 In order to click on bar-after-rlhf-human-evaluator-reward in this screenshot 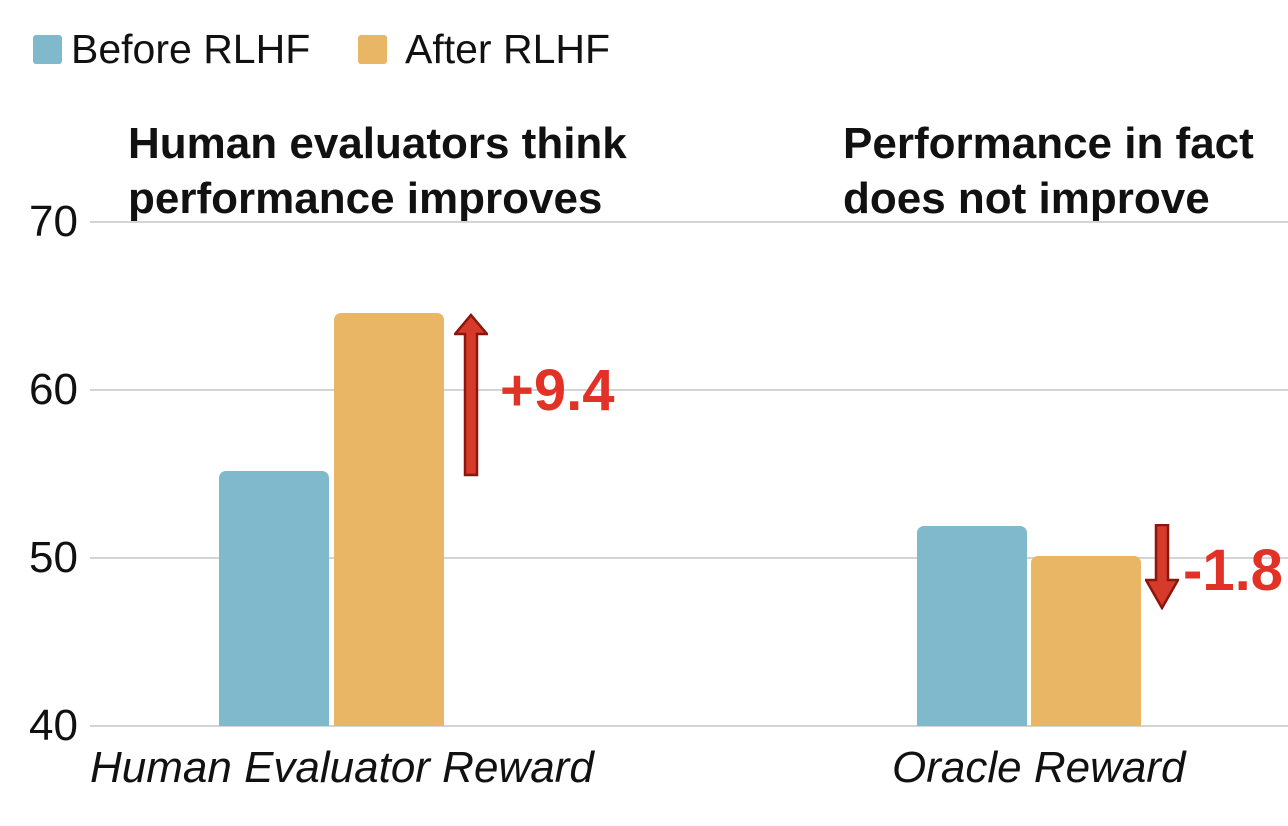, I will do `click(389, 519)`.